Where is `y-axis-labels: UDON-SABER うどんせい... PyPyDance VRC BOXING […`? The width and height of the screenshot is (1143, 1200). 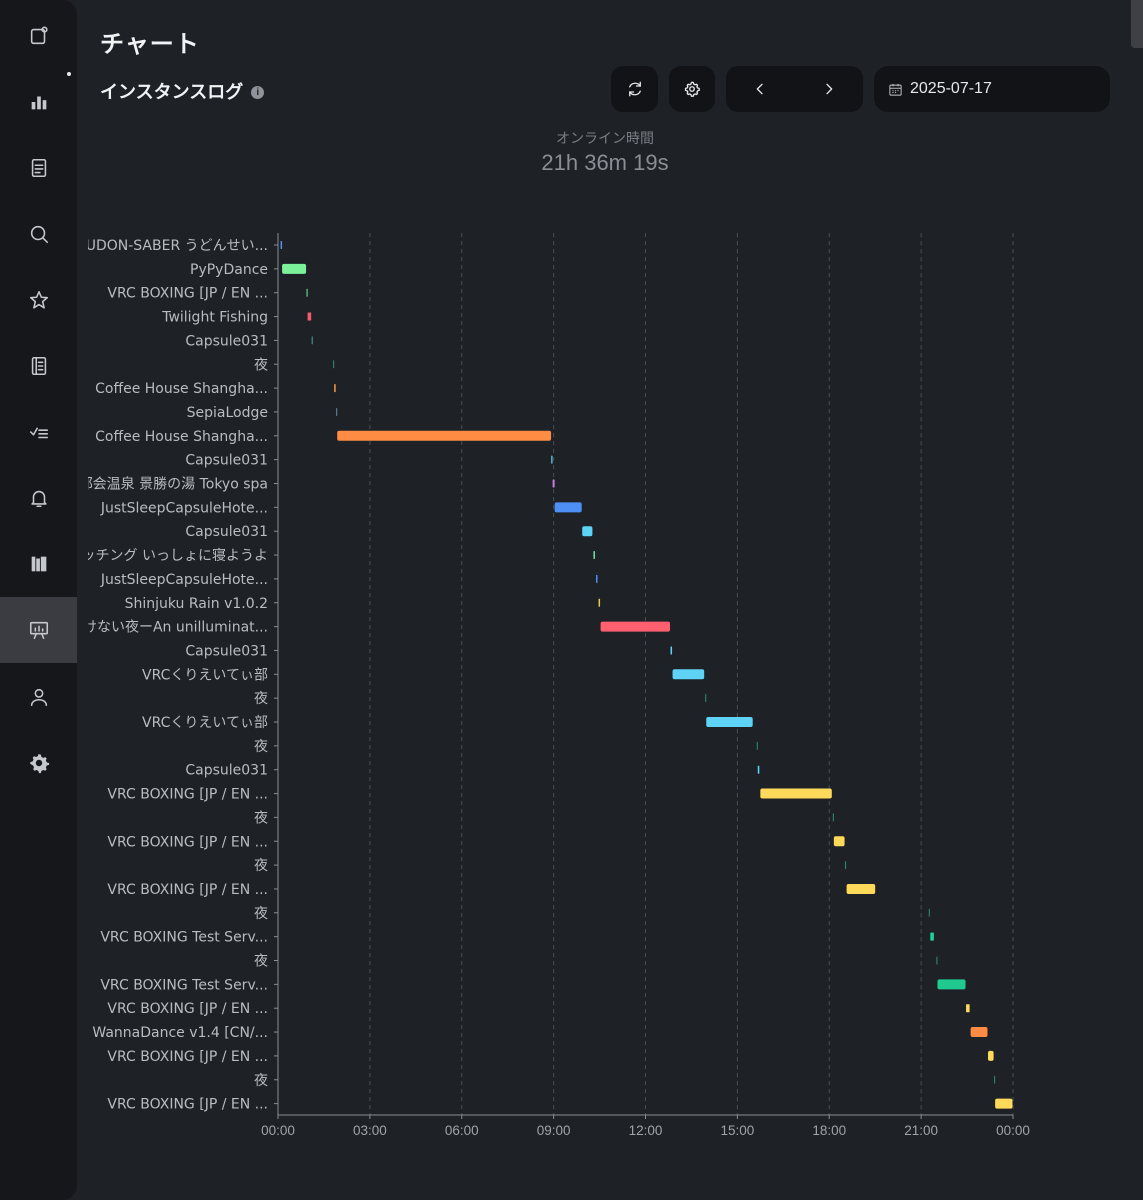 y-axis-labels: UDON-SABER うどんせい... PyPyDance VRC BOXING [… is located at coordinates (168, 675).